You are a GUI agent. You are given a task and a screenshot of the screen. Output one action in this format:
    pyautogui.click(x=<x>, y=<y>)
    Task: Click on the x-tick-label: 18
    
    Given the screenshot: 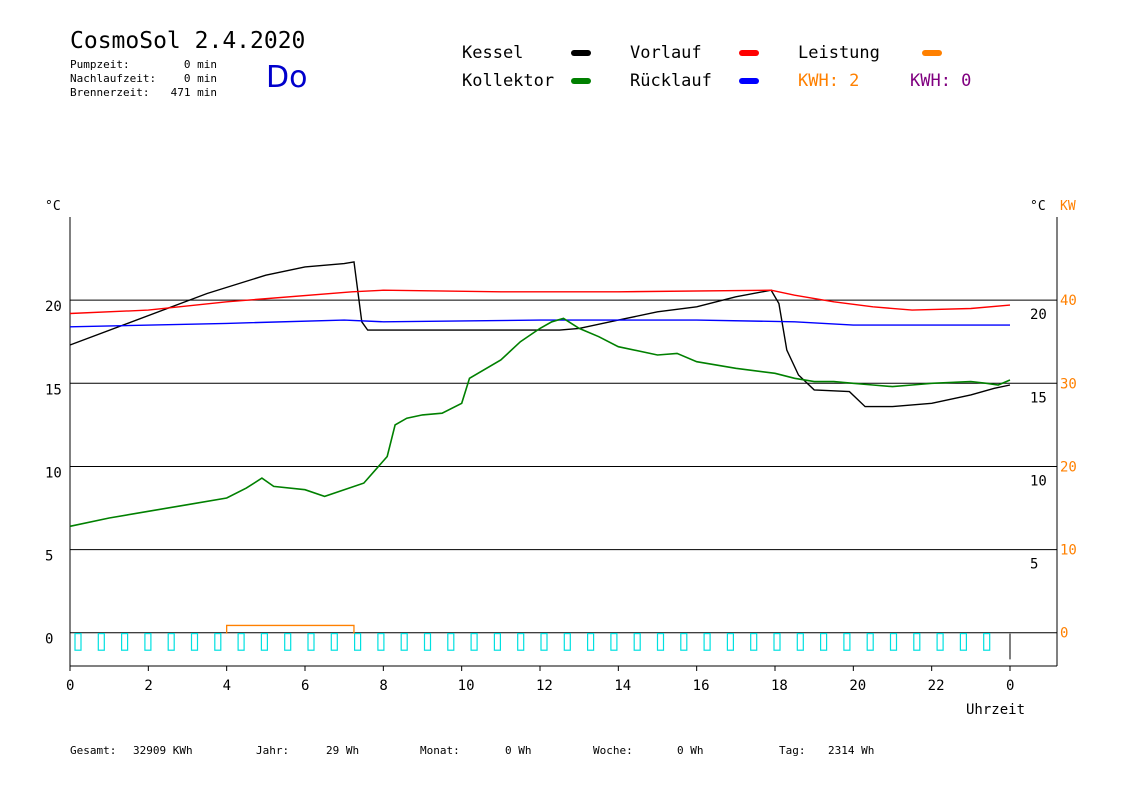 What is the action you would take?
    pyautogui.click(x=779, y=686)
    